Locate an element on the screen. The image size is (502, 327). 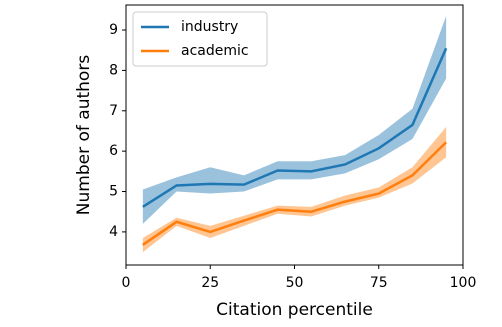
legend-box is located at coordinates (200, 39).